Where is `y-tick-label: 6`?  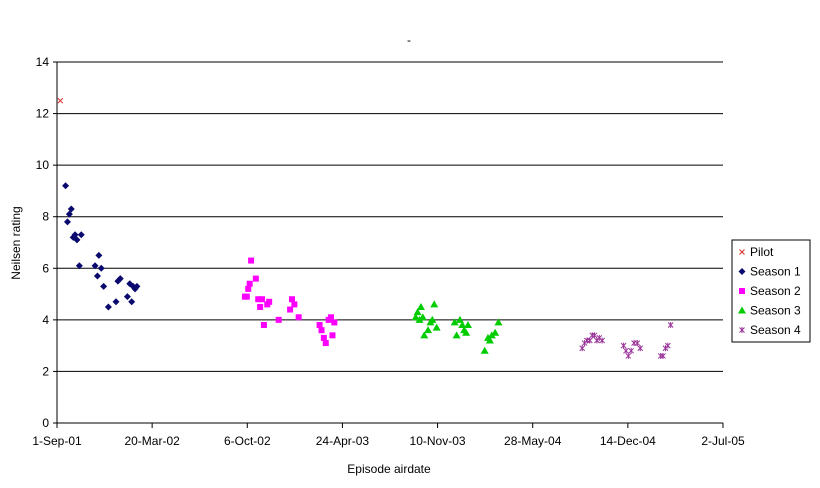
y-tick-label: 6 is located at coordinates (45, 268).